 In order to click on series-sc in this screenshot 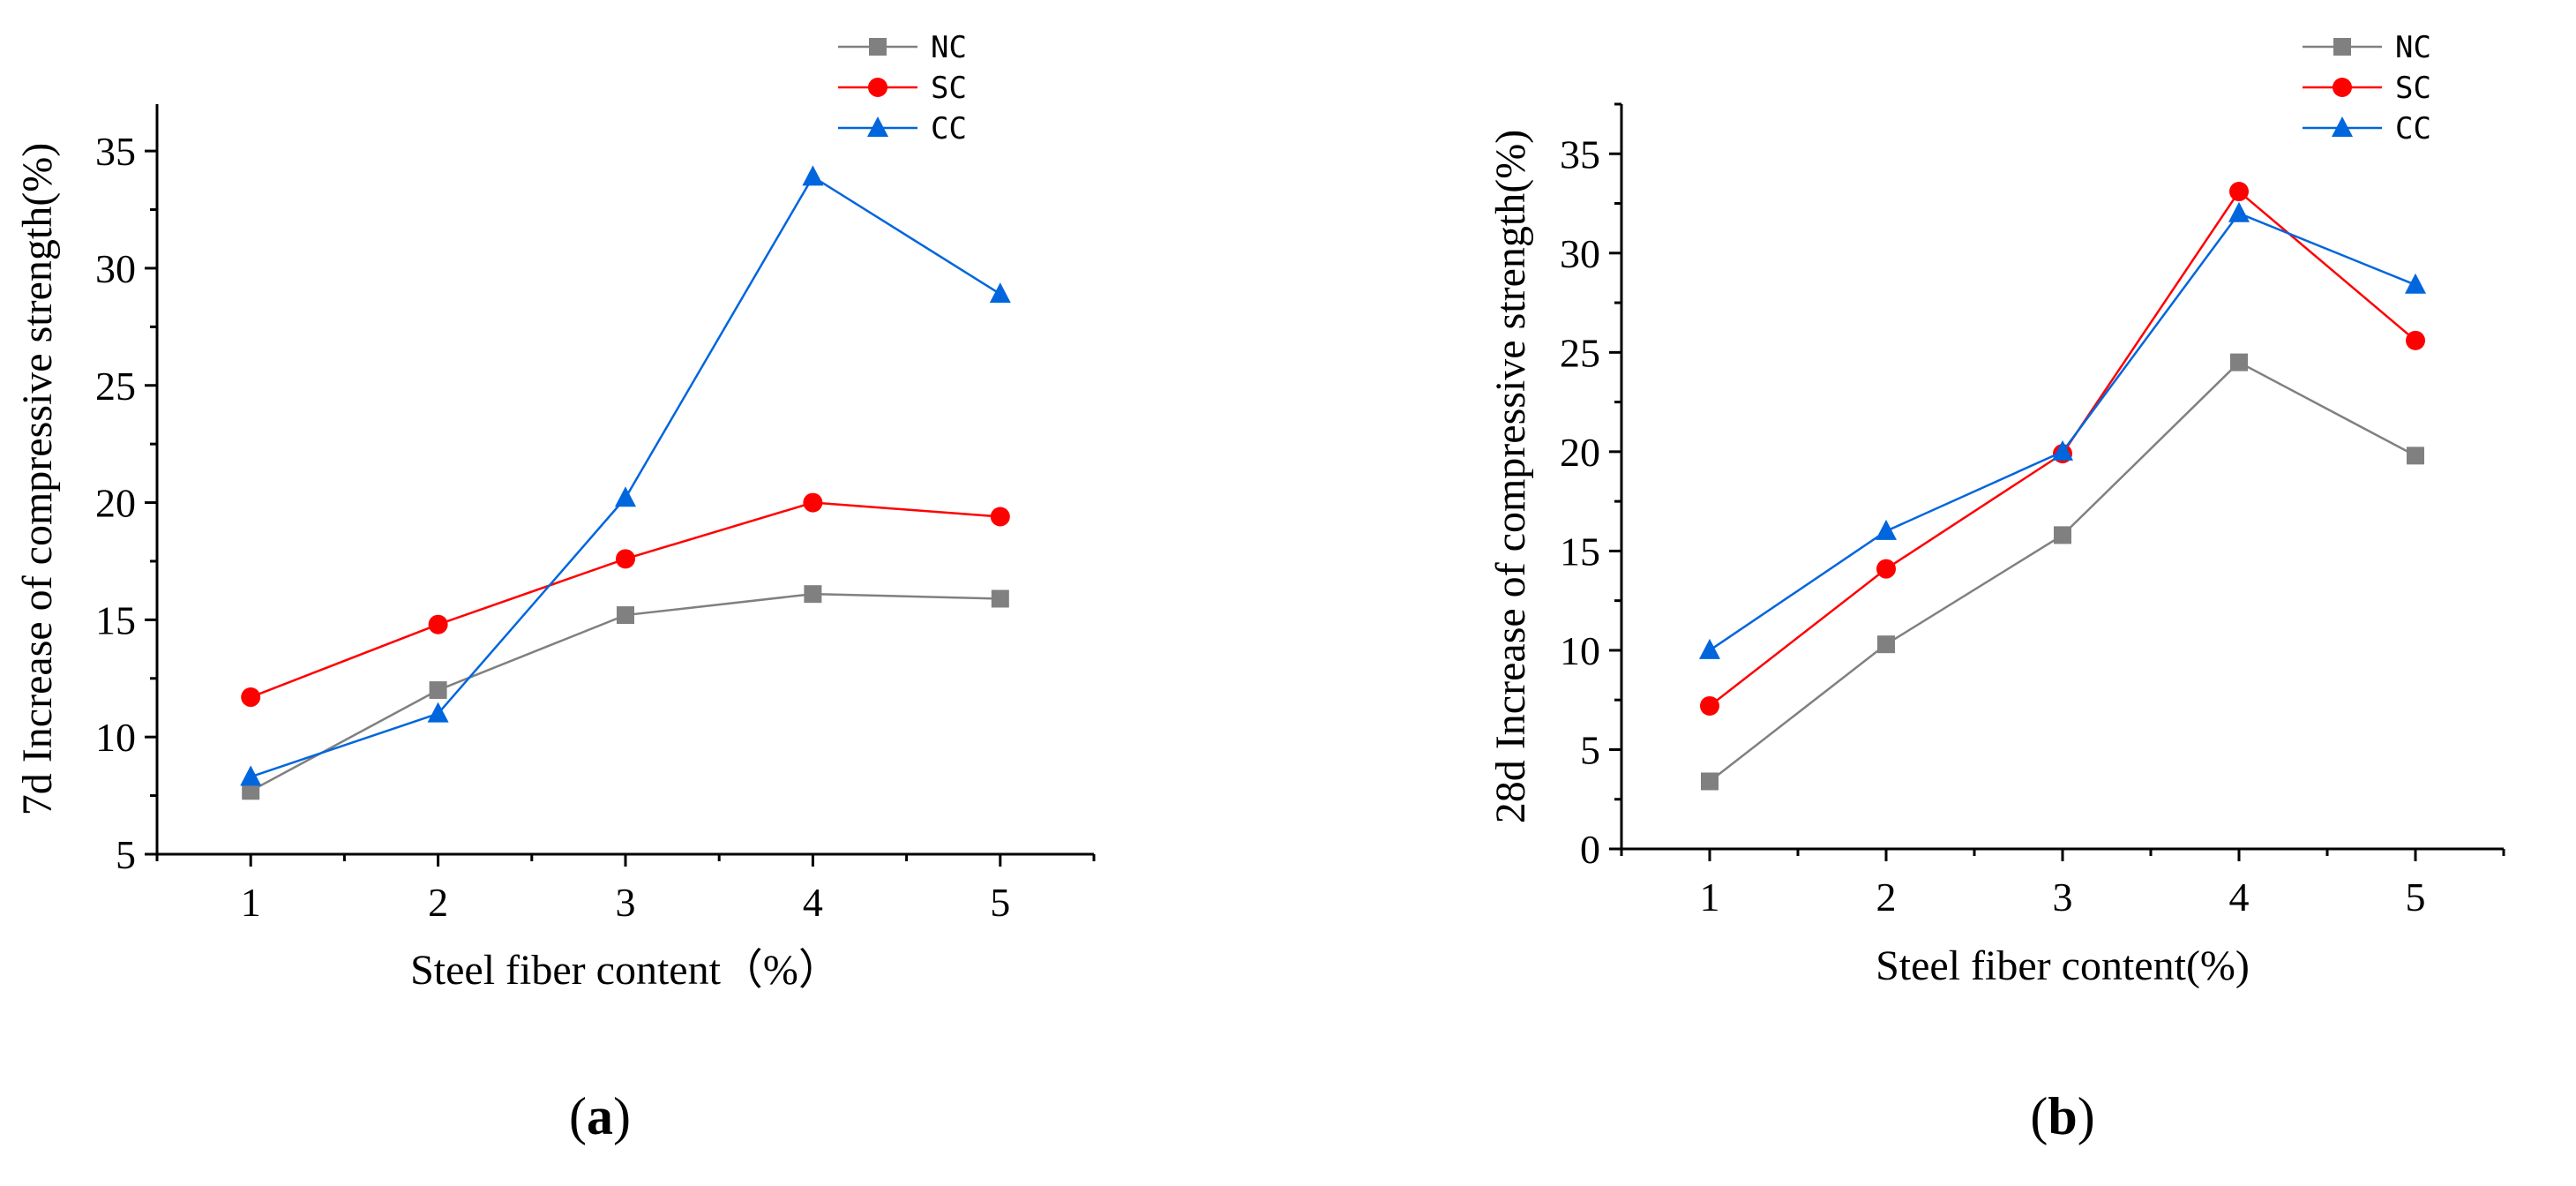, I will do `click(626, 600)`.